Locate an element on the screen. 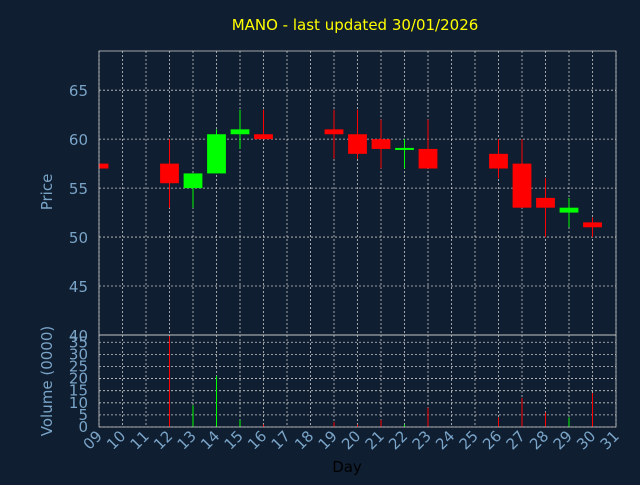  x-tick-label: 28 is located at coordinates (539, 440).